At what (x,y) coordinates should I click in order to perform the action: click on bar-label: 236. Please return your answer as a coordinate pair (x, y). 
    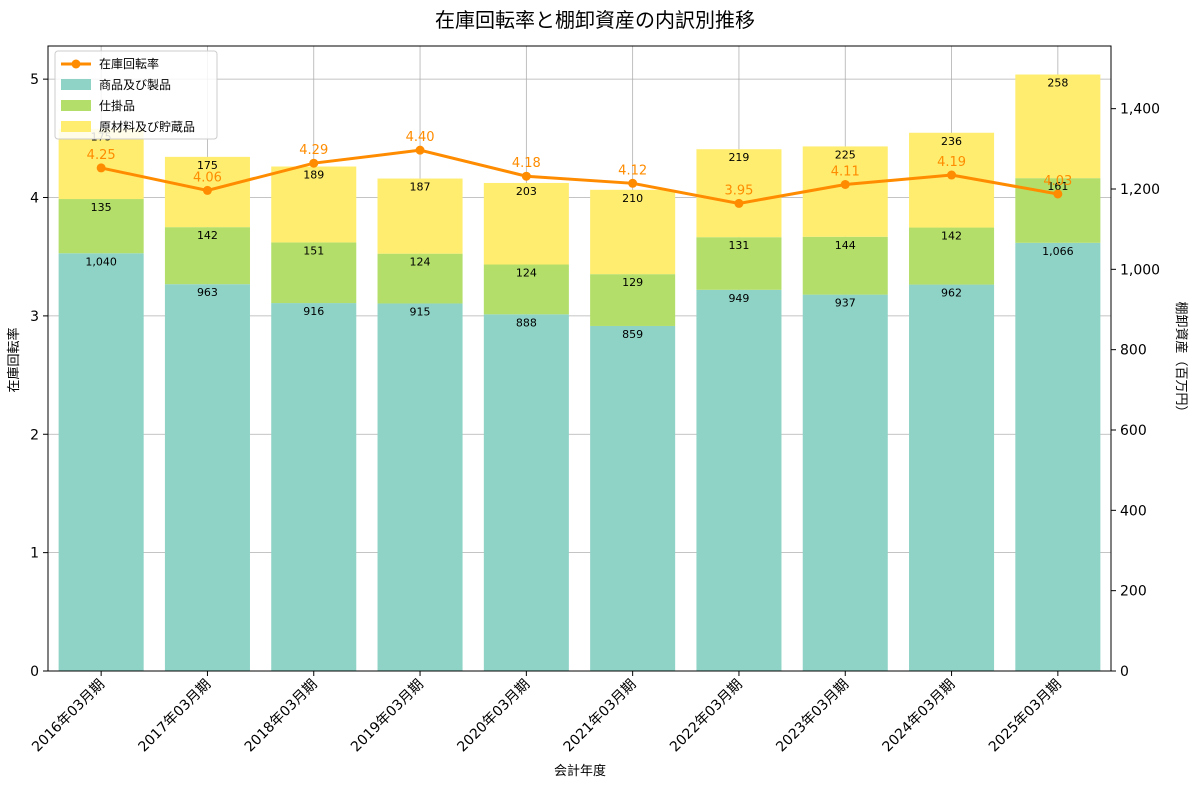
    Looking at the image, I should click on (951, 141).